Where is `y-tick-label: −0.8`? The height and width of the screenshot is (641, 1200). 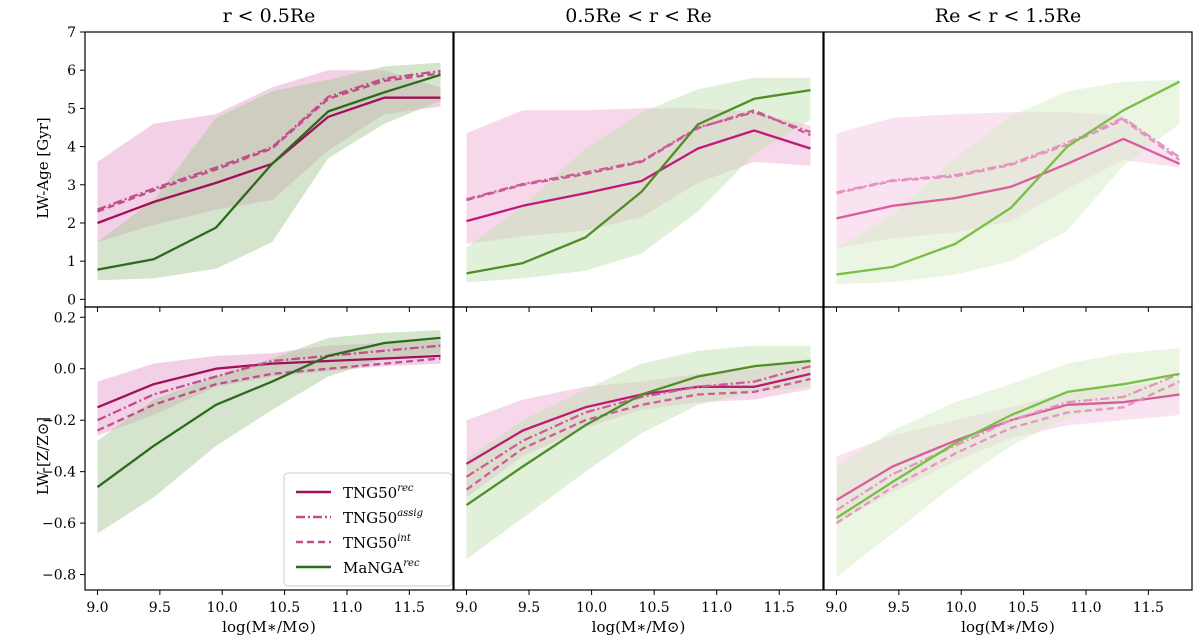
y-tick-label: −0.8 is located at coordinates (59, 576).